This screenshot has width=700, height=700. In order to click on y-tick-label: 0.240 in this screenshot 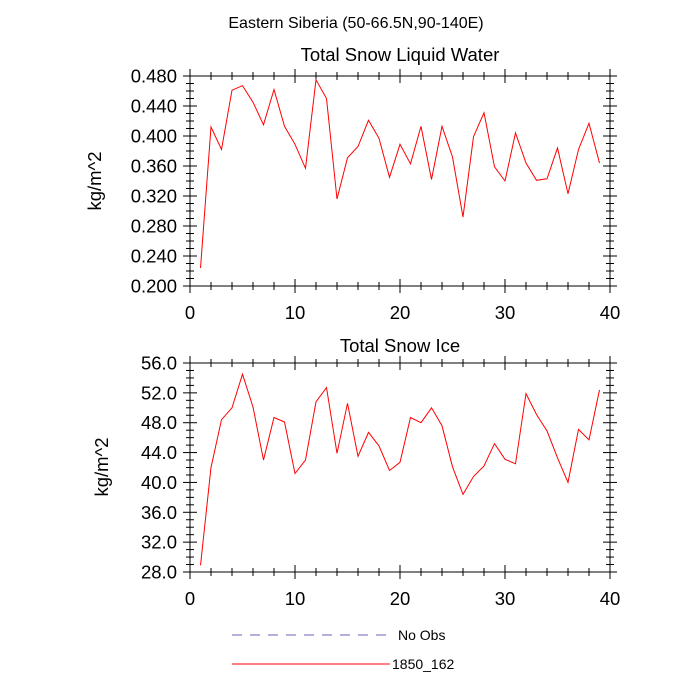, I will do `click(154, 256)`.